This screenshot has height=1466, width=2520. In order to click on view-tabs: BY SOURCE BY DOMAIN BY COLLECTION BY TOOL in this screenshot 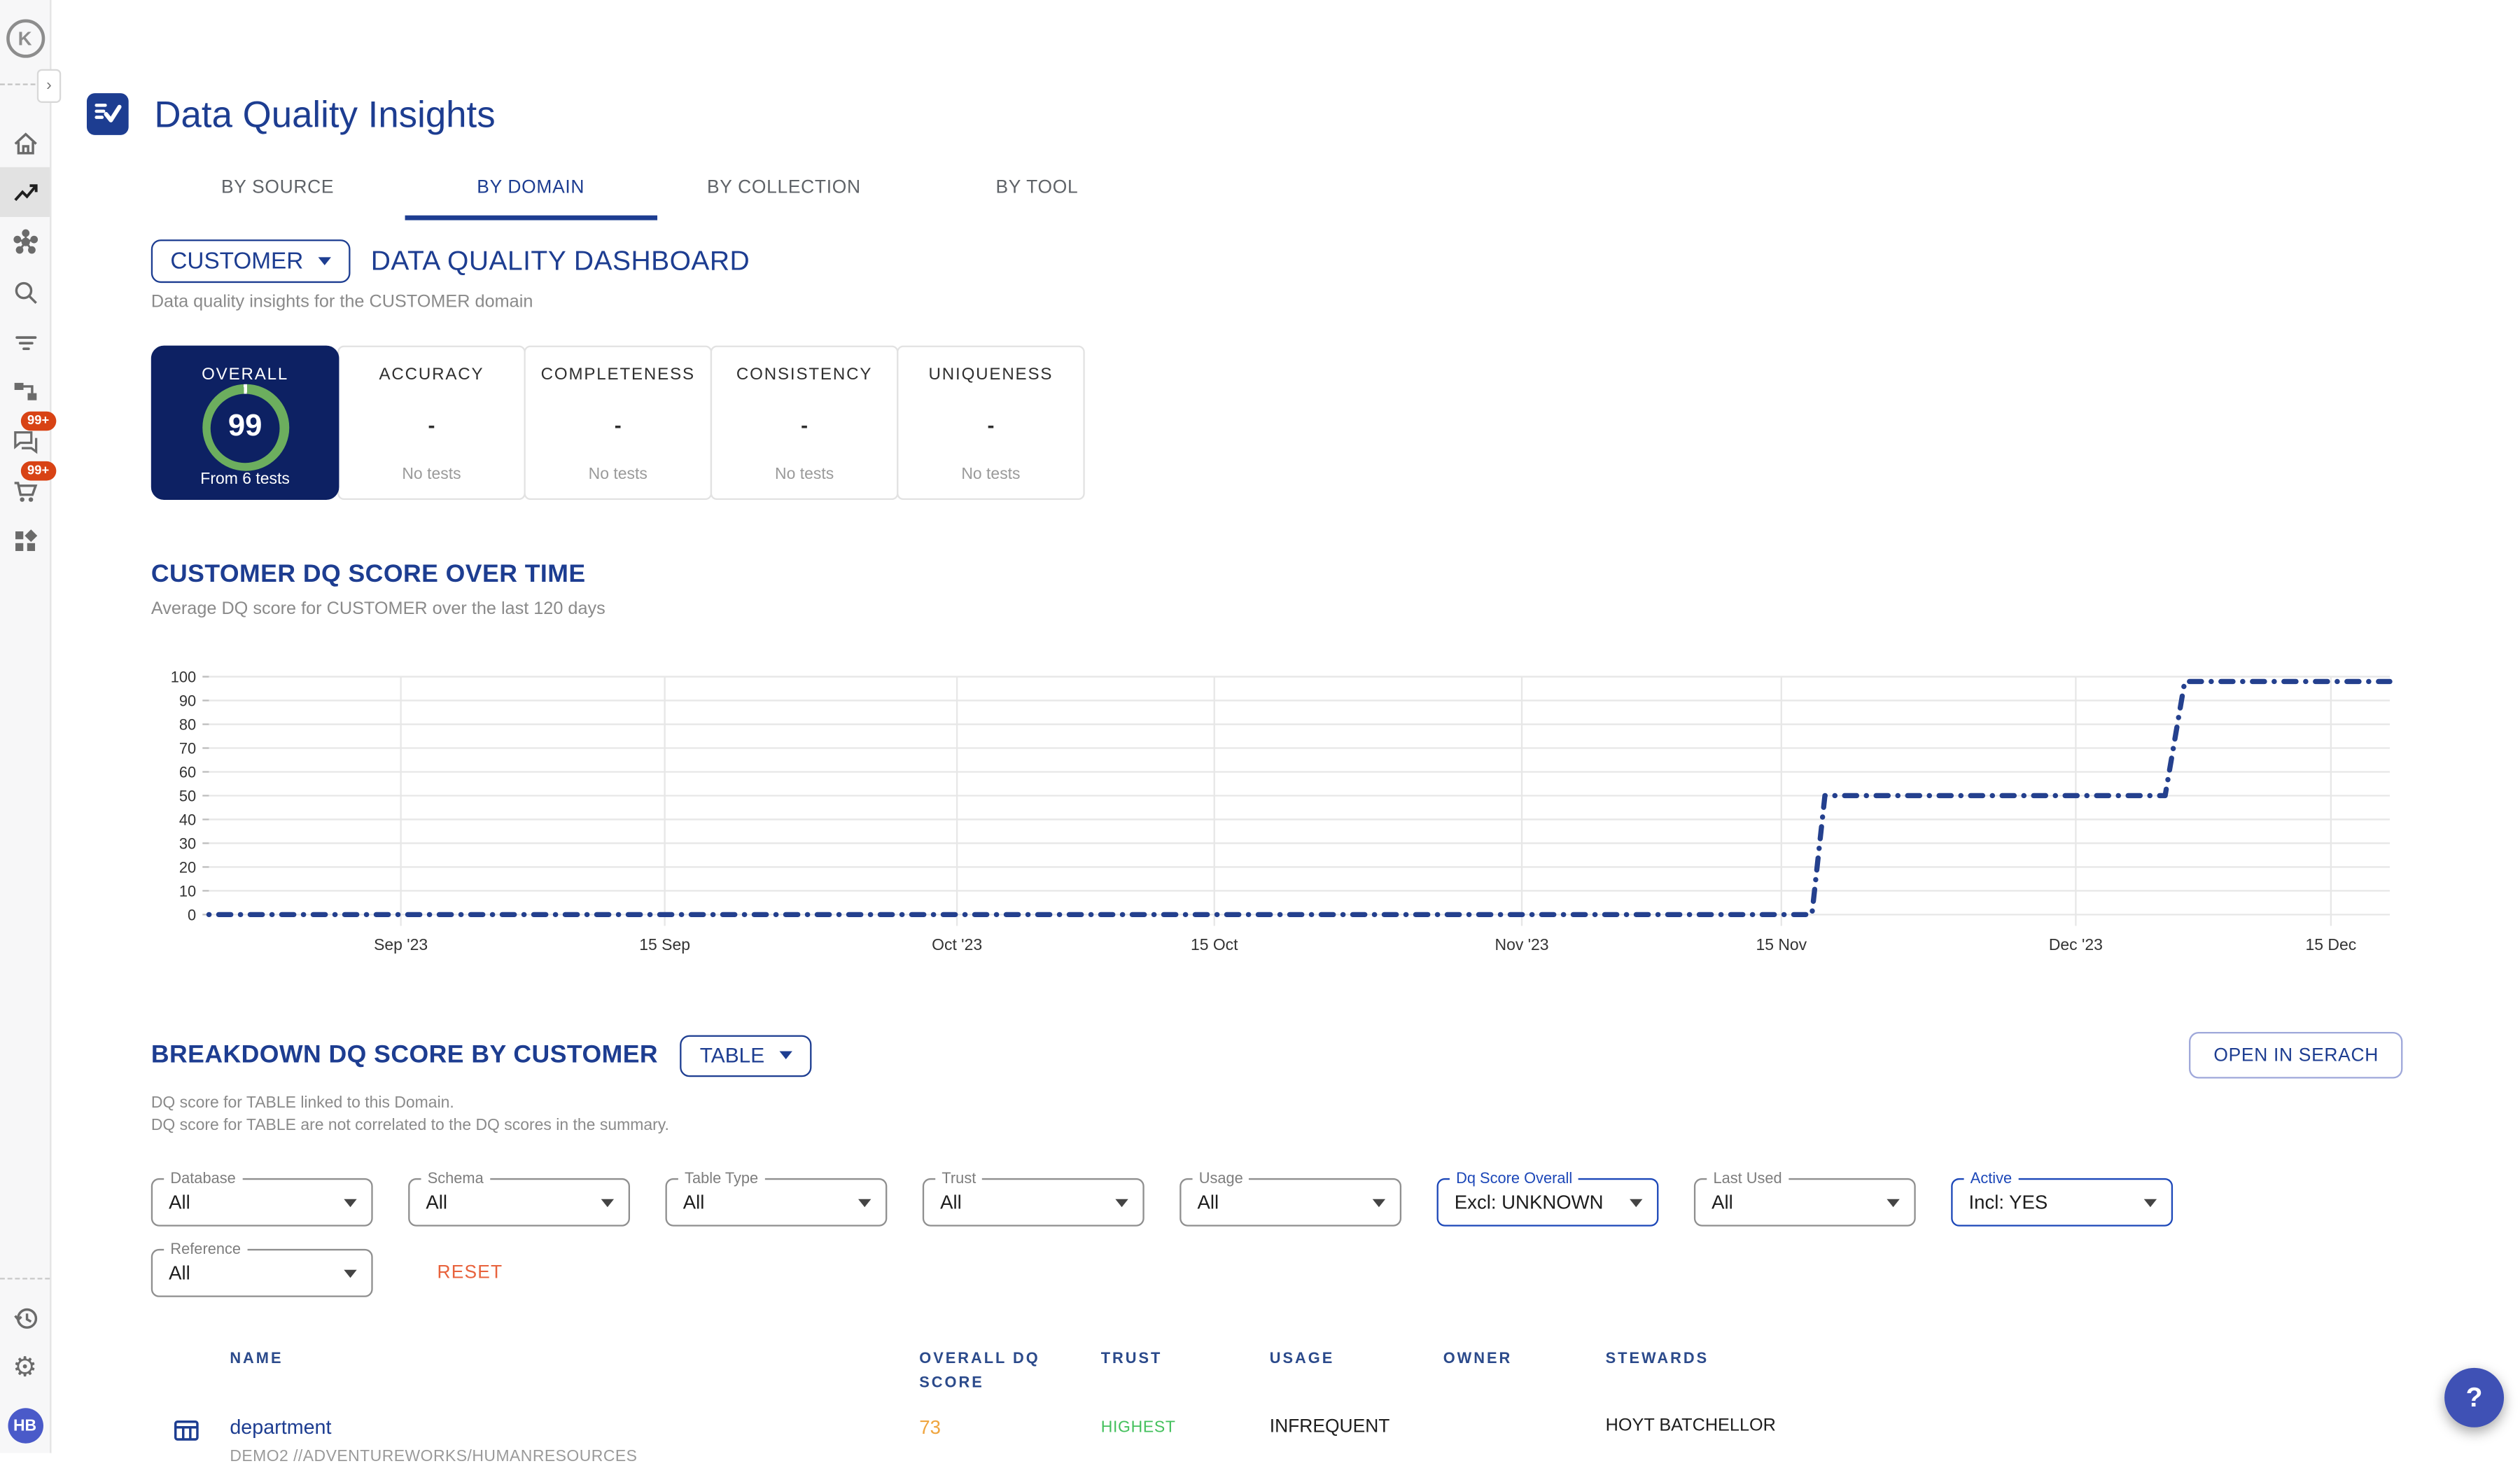, I will do `click(657, 188)`.